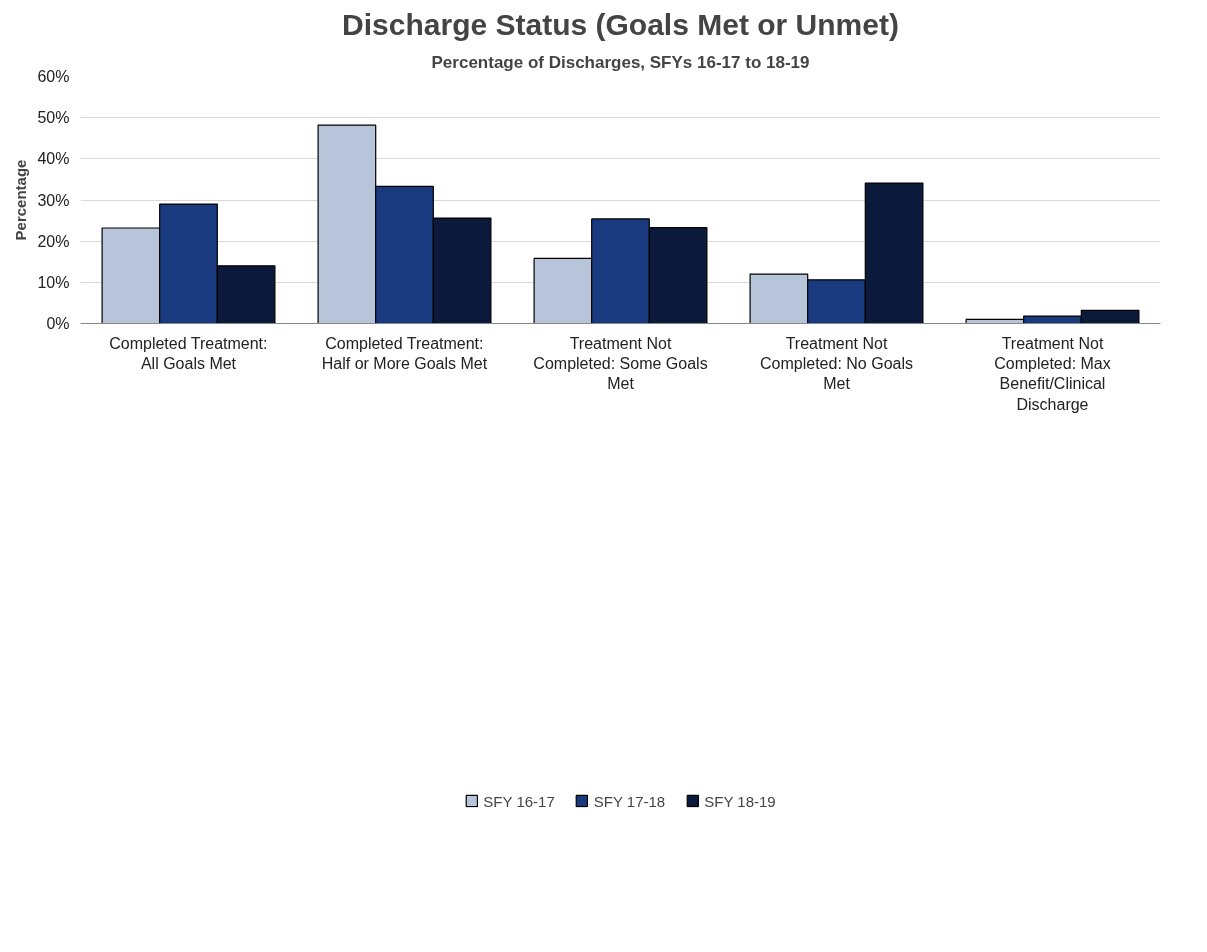 This screenshot has height=952, width=1207. Describe the element at coordinates (836, 363) in the screenshot. I see `x-tick-label: Treatment Not Completed: No Goals Met` at that location.